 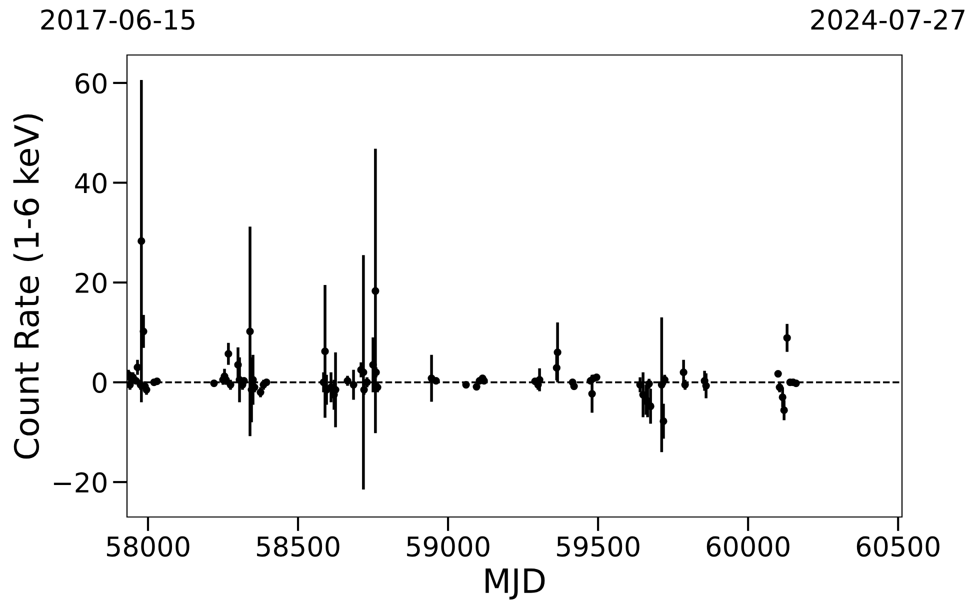 I want to click on y-axis-title: Count Rate (1-6 keV), so click(x=28, y=286).